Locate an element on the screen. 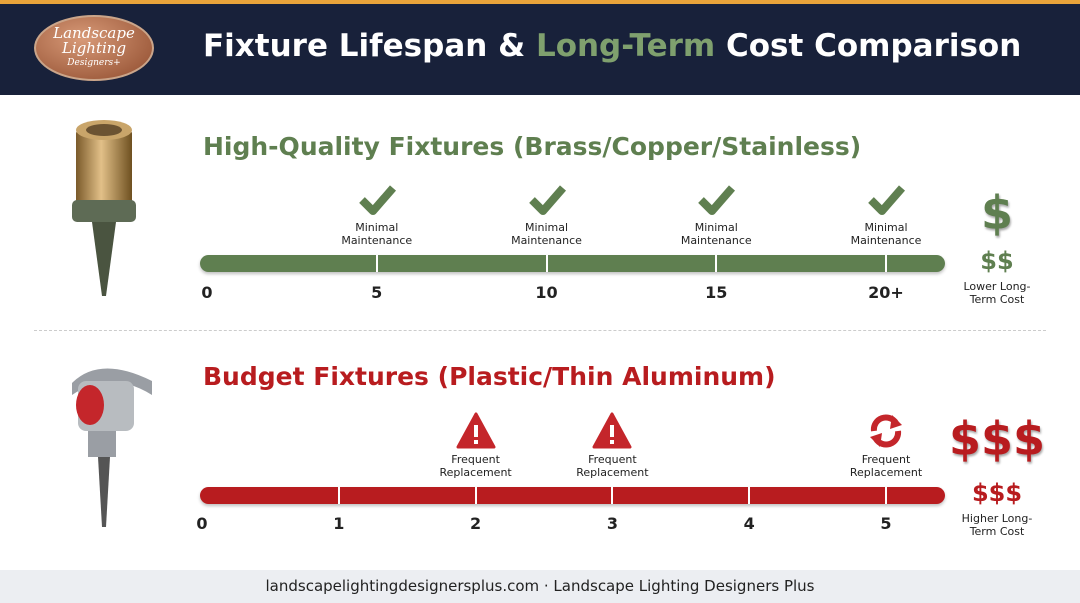 The width and height of the screenshot is (1080, 603). cost-symbol-small: $$ is located at coordinates (997, 261).